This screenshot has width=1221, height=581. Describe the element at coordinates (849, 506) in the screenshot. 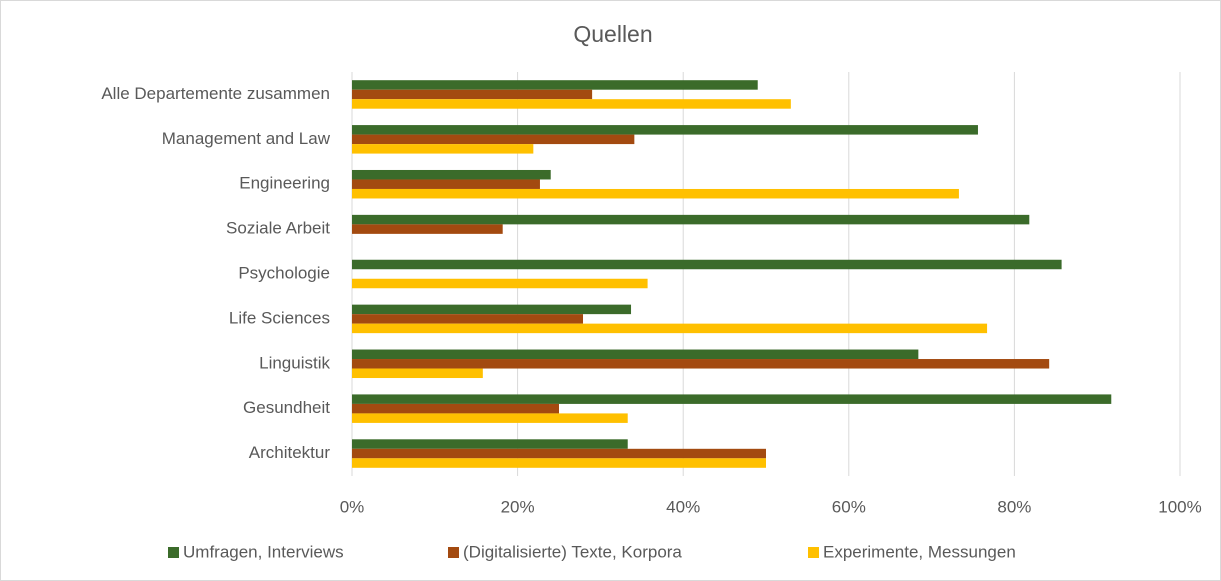

I see `x-tick-label: 60%` at that location.